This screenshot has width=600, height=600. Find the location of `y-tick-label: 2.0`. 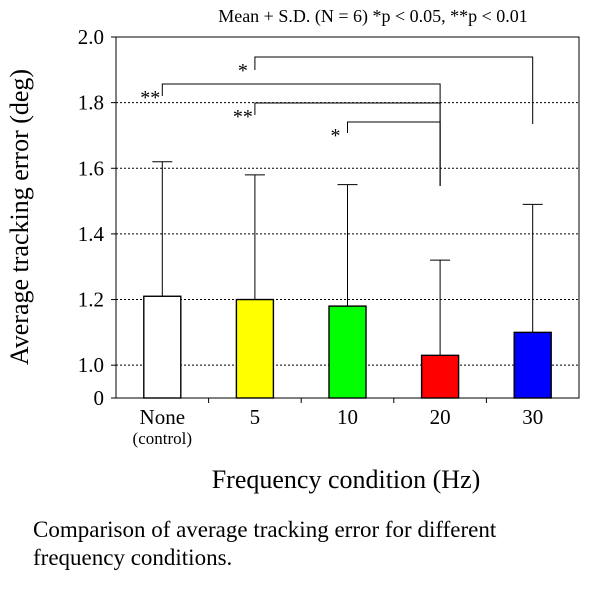

y-tick-label: 2.0 is located at coordinates (91, 37).